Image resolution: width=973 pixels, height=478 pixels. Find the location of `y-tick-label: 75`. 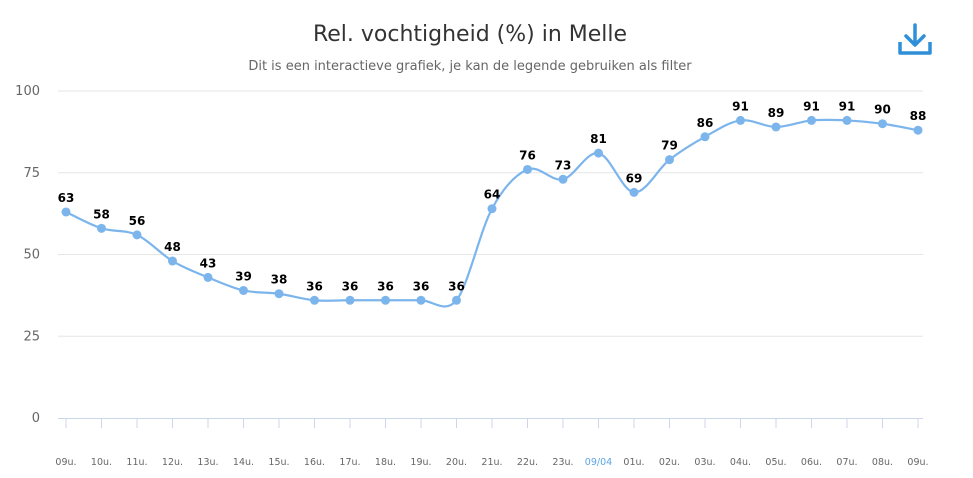

y-tick-label: 75 is located at coordinates (31, 173).